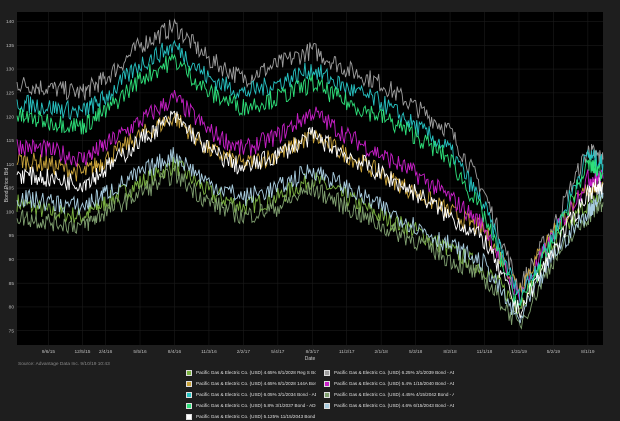  I want to click on y-axis: 75 80 85 90 95 100 105 110 115 120 125 130 135 140, so click(10, 176).